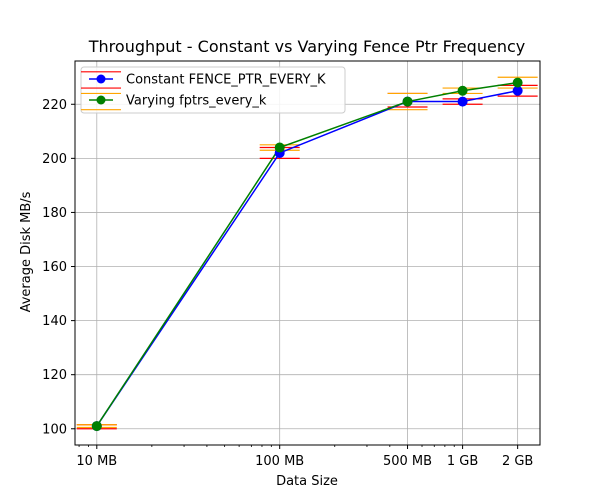 The image size is (600, 500). Describe the element at coordinates (54, 429) in the screenshot. I see `y-tick-label: 100` at that location.